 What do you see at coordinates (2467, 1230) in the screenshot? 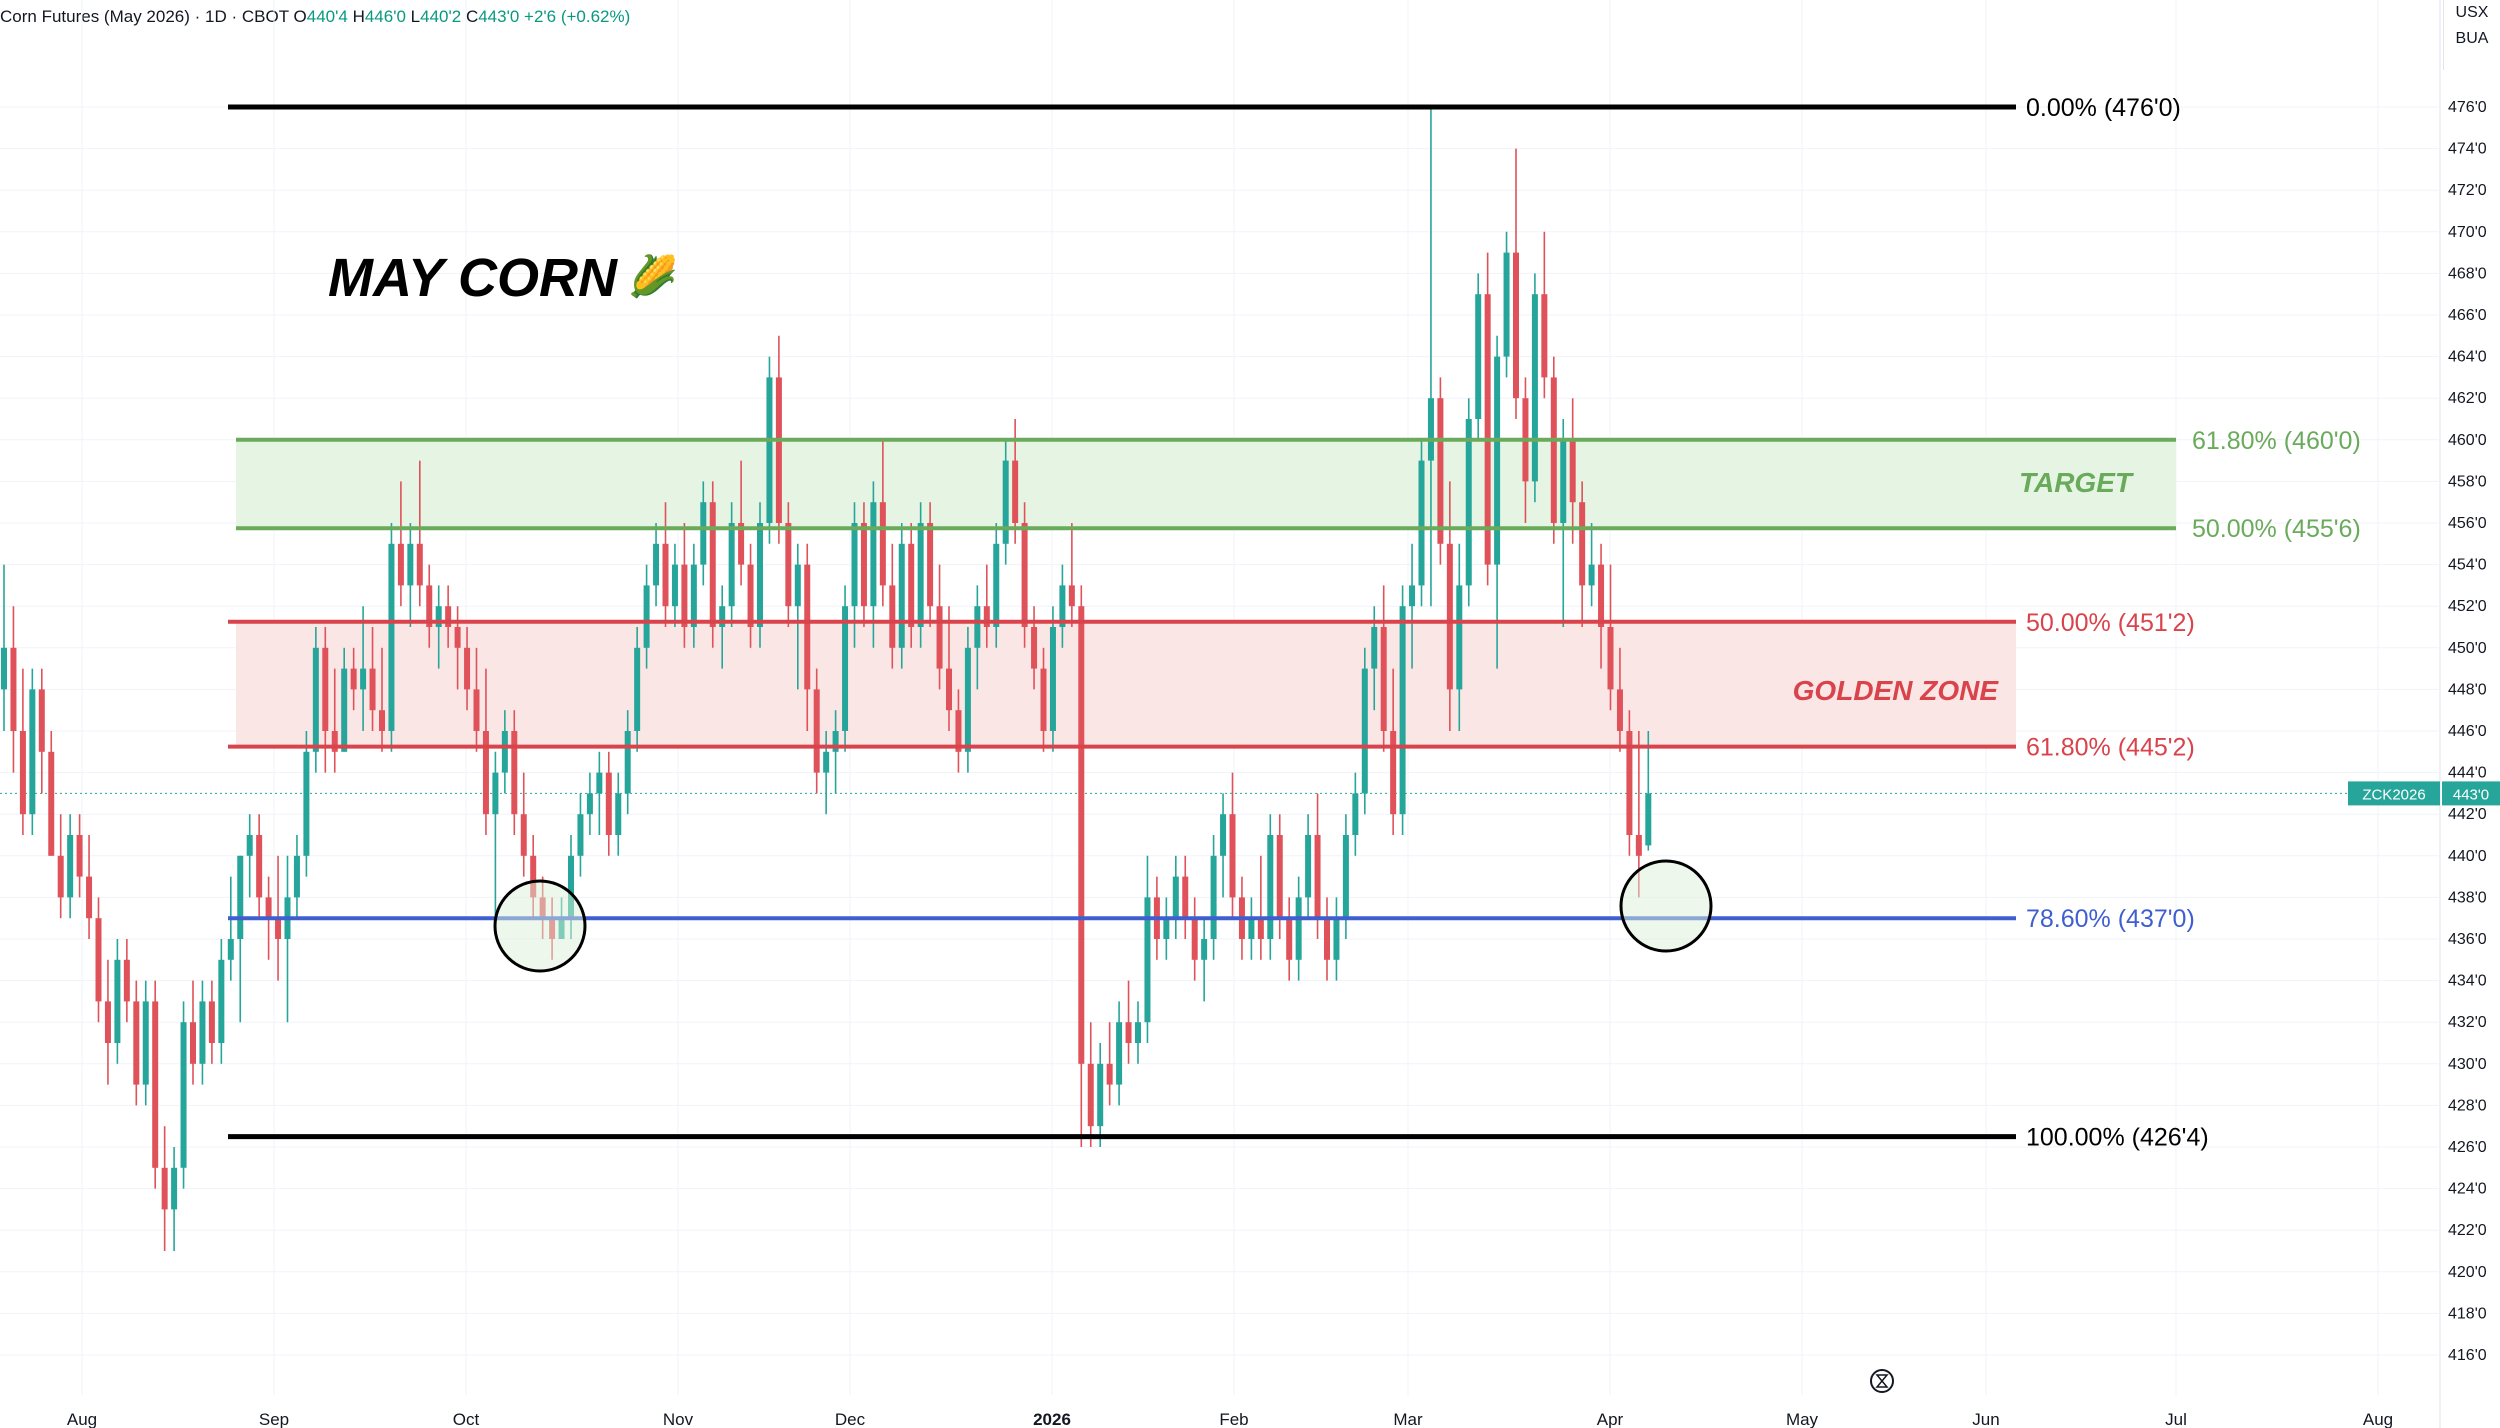
I see `y-tick-label: 422'0` at bounding box center [2467, 1230].